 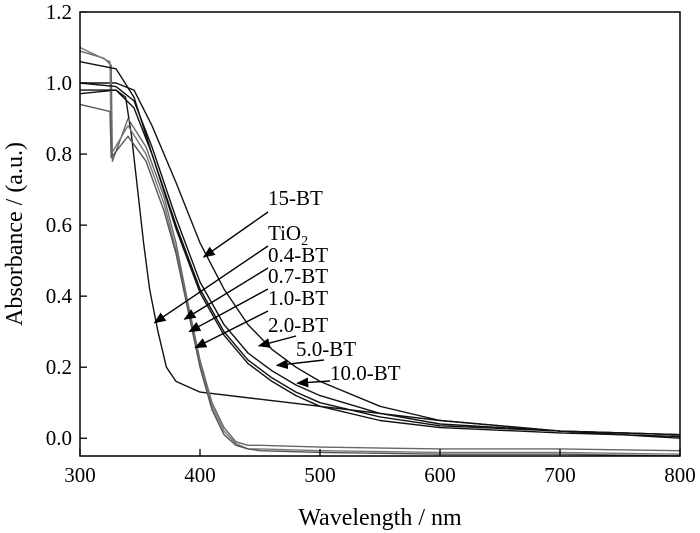 What do you see at coordinates (59, 12) in the screenshot?
I see `y-tick-label: 1.2` at bounding box center [59, 12].